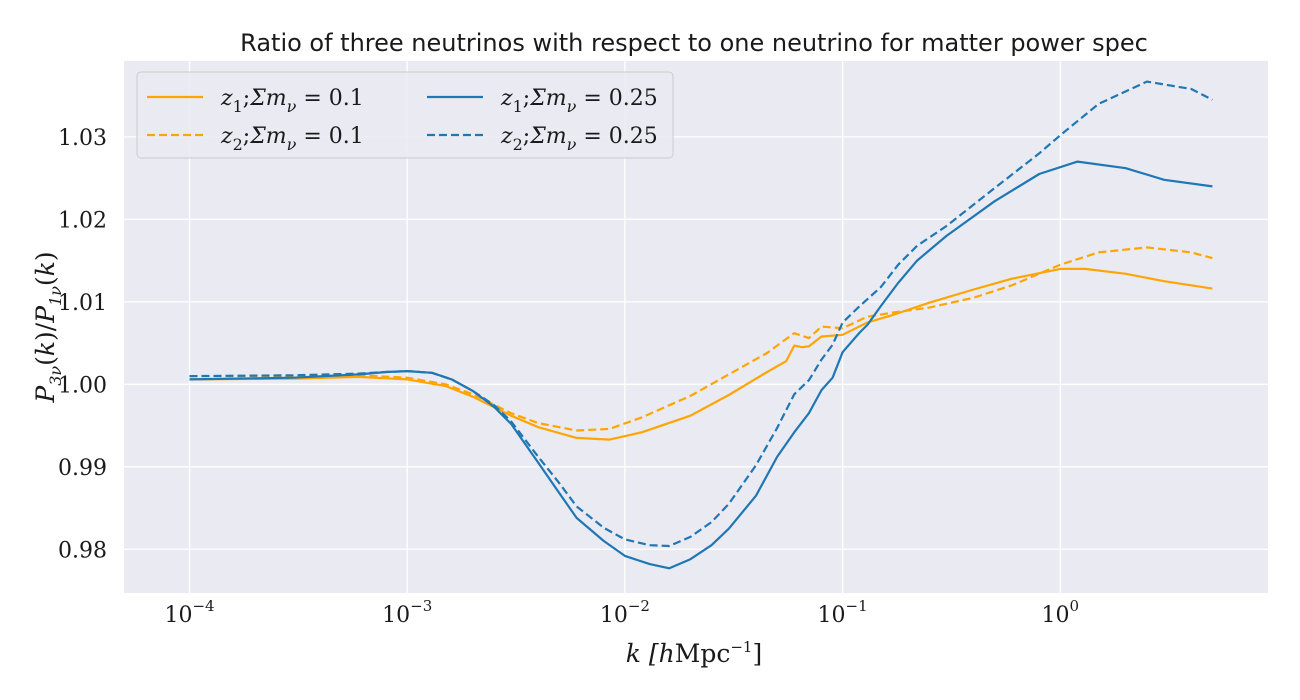  Describe the element at coordinates (82, 344) in the screenshot. I see `y-tick-labels: 0.98 0.99 1.00 1.01 1.02 1.03` at that location.